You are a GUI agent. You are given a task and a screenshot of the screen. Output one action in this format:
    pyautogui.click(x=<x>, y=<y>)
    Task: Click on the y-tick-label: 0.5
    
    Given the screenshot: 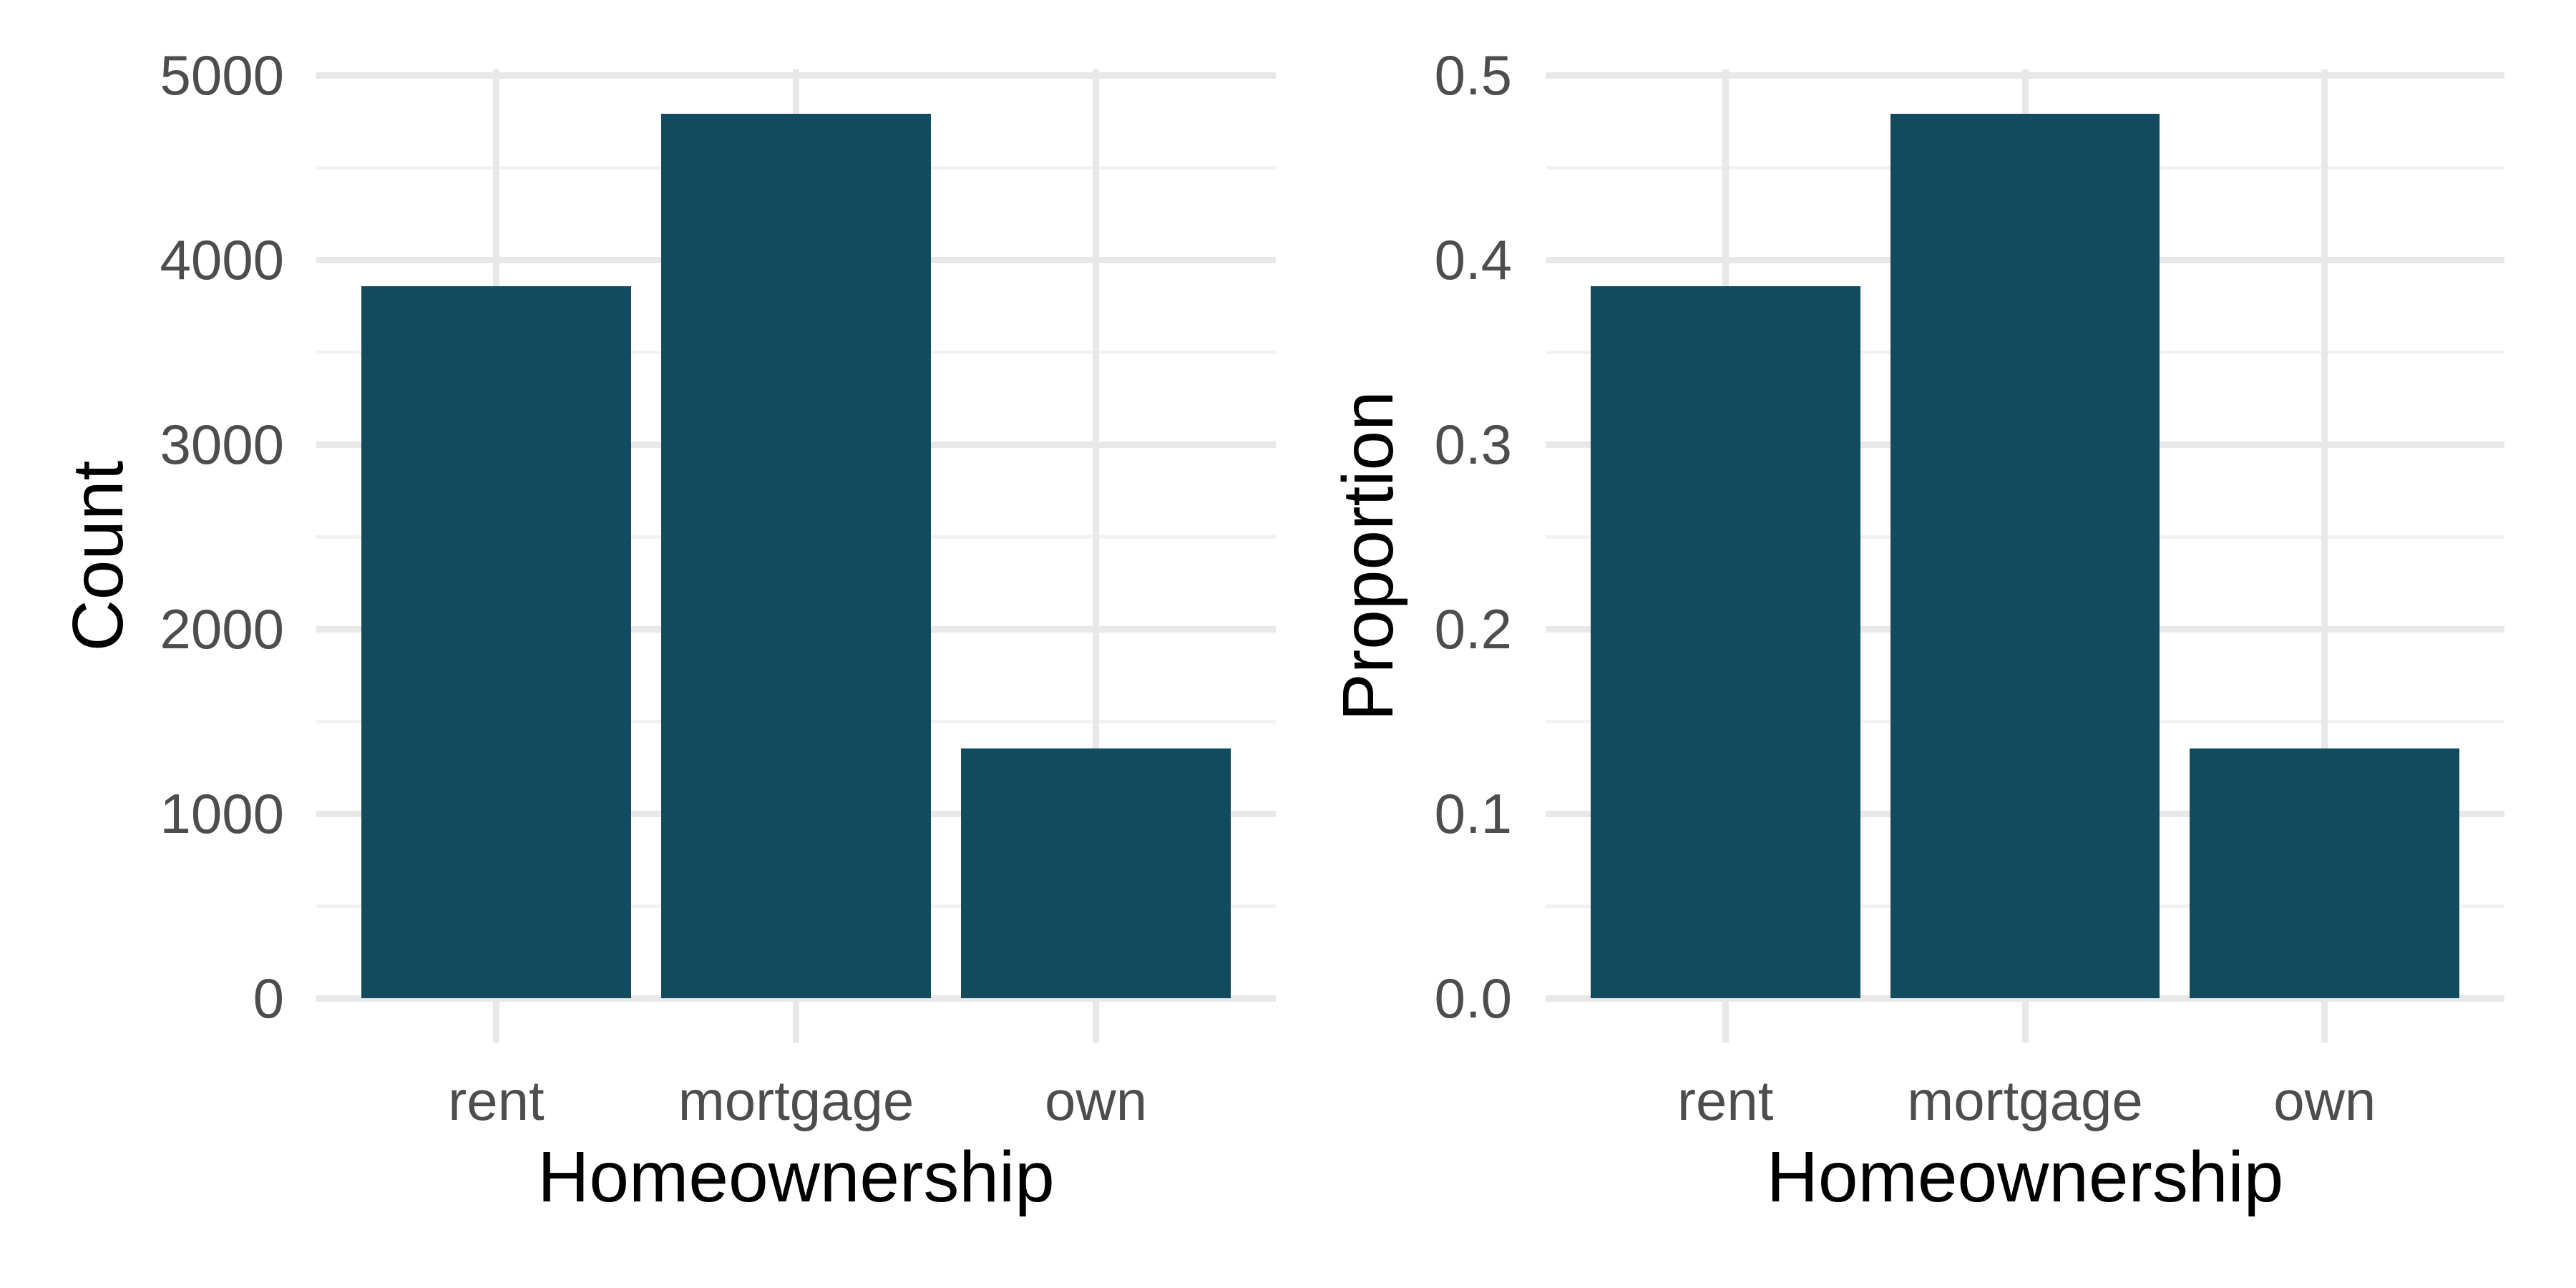 What is the action you would take?
    pyautogui.click(x=1473, y=75)
    